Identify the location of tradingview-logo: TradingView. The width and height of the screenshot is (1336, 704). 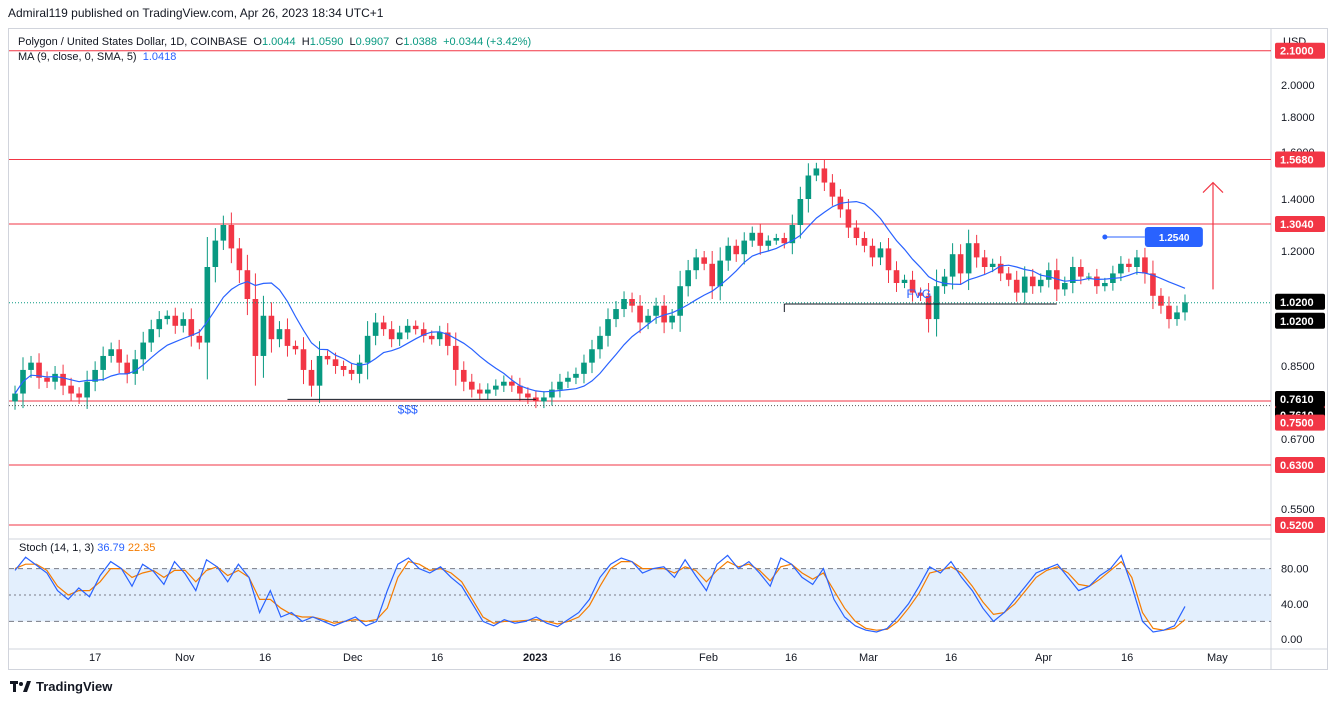
(61, 686).